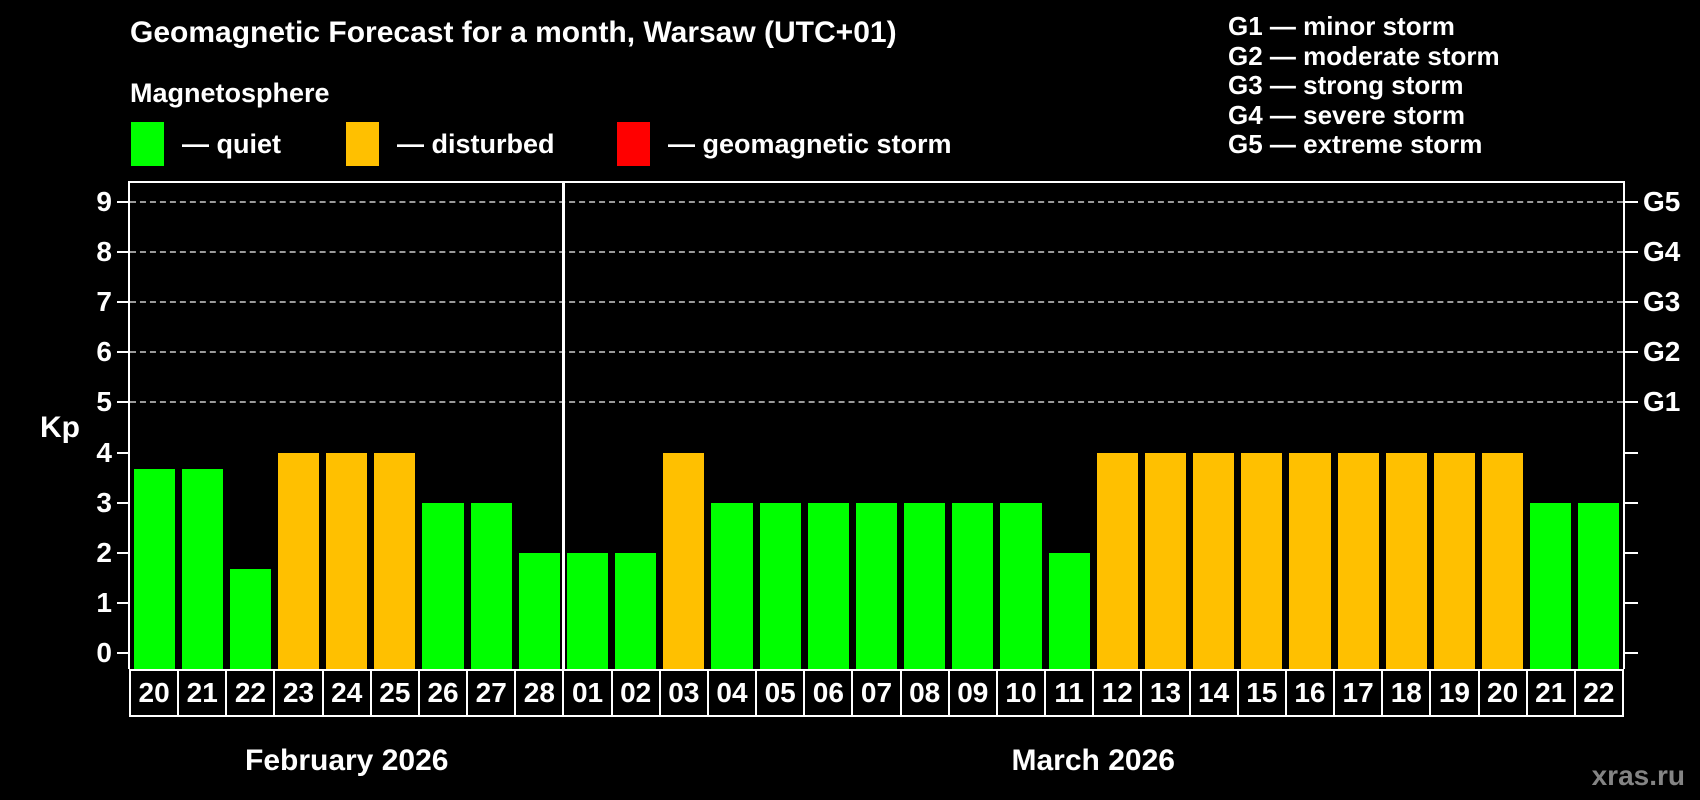  What do you see at coordinates (104, 402) in the screenshot?
I see `y-axis-label-5: 5` at bounding box center [104, 402].